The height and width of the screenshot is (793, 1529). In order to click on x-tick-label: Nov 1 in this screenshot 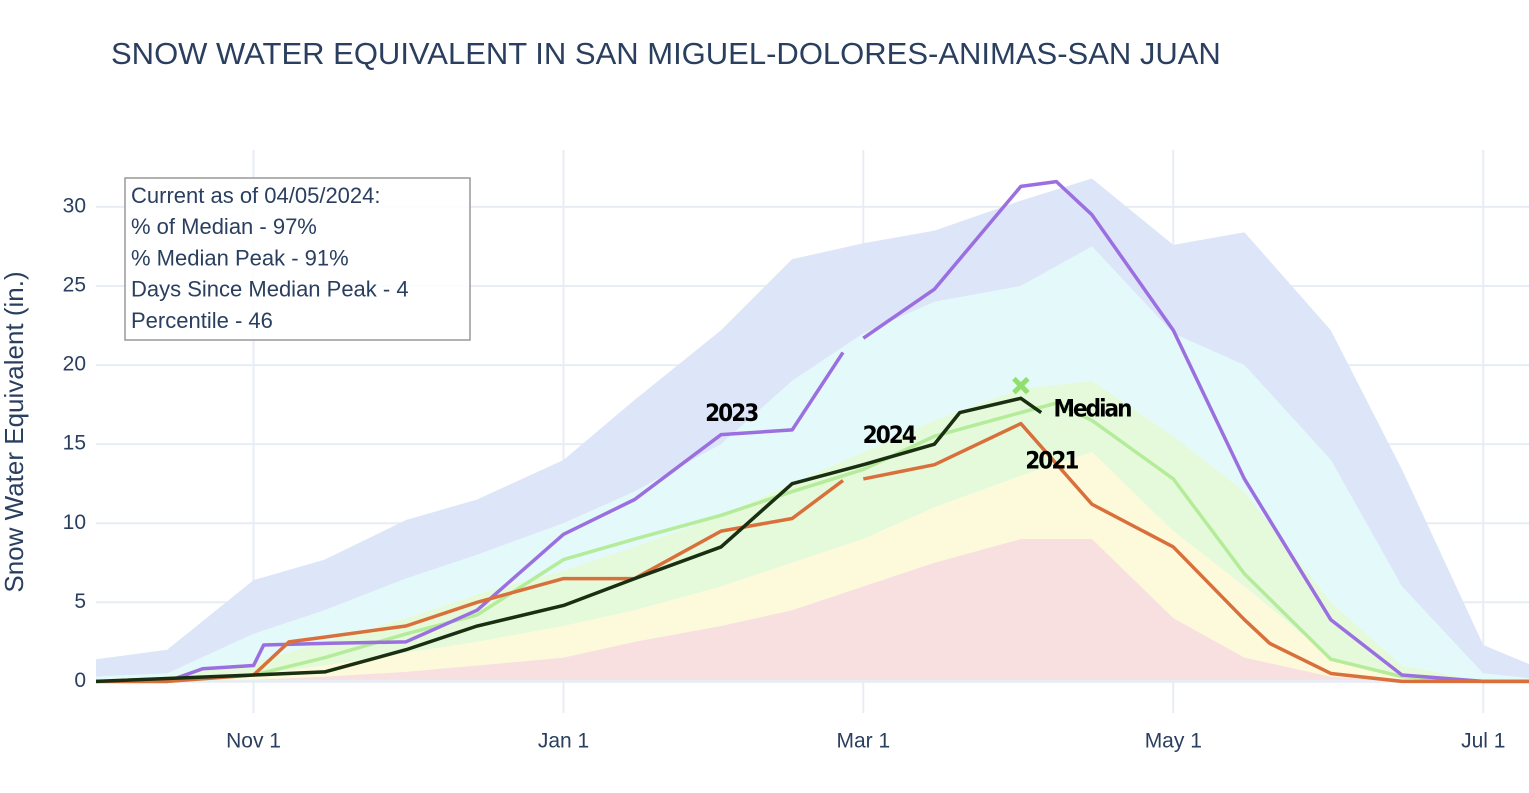, I will do `click(253, 741)`.